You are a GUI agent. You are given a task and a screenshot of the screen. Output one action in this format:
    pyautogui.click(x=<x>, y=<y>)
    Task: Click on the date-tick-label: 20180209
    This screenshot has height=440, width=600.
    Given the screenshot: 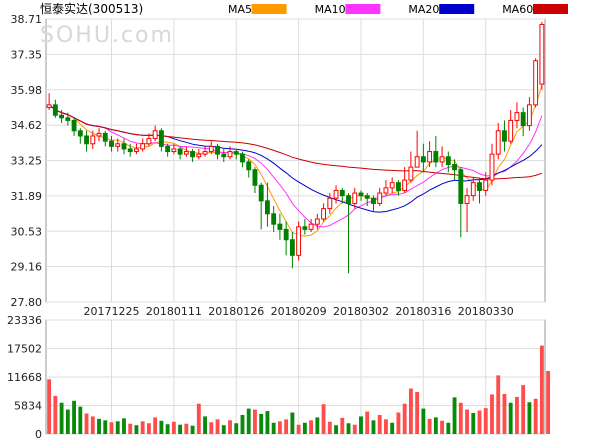 What is the action you would take?
    pyautogui.click(x=299, y=311)
    